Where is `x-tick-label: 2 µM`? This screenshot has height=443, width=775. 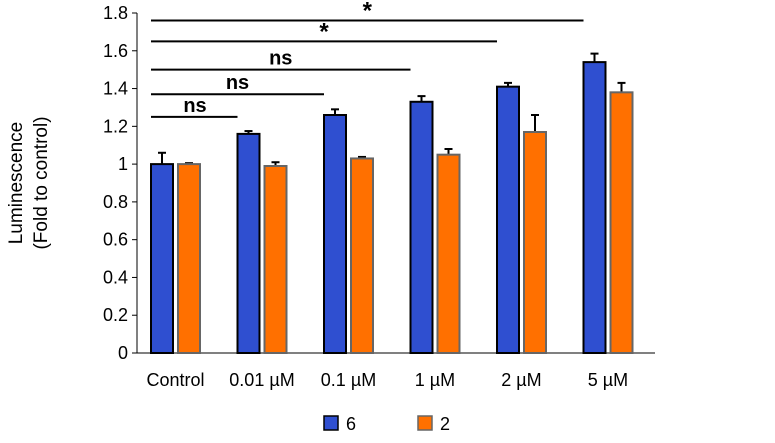 x-tick-label: 2 µM is located at coordinates (521, 380).